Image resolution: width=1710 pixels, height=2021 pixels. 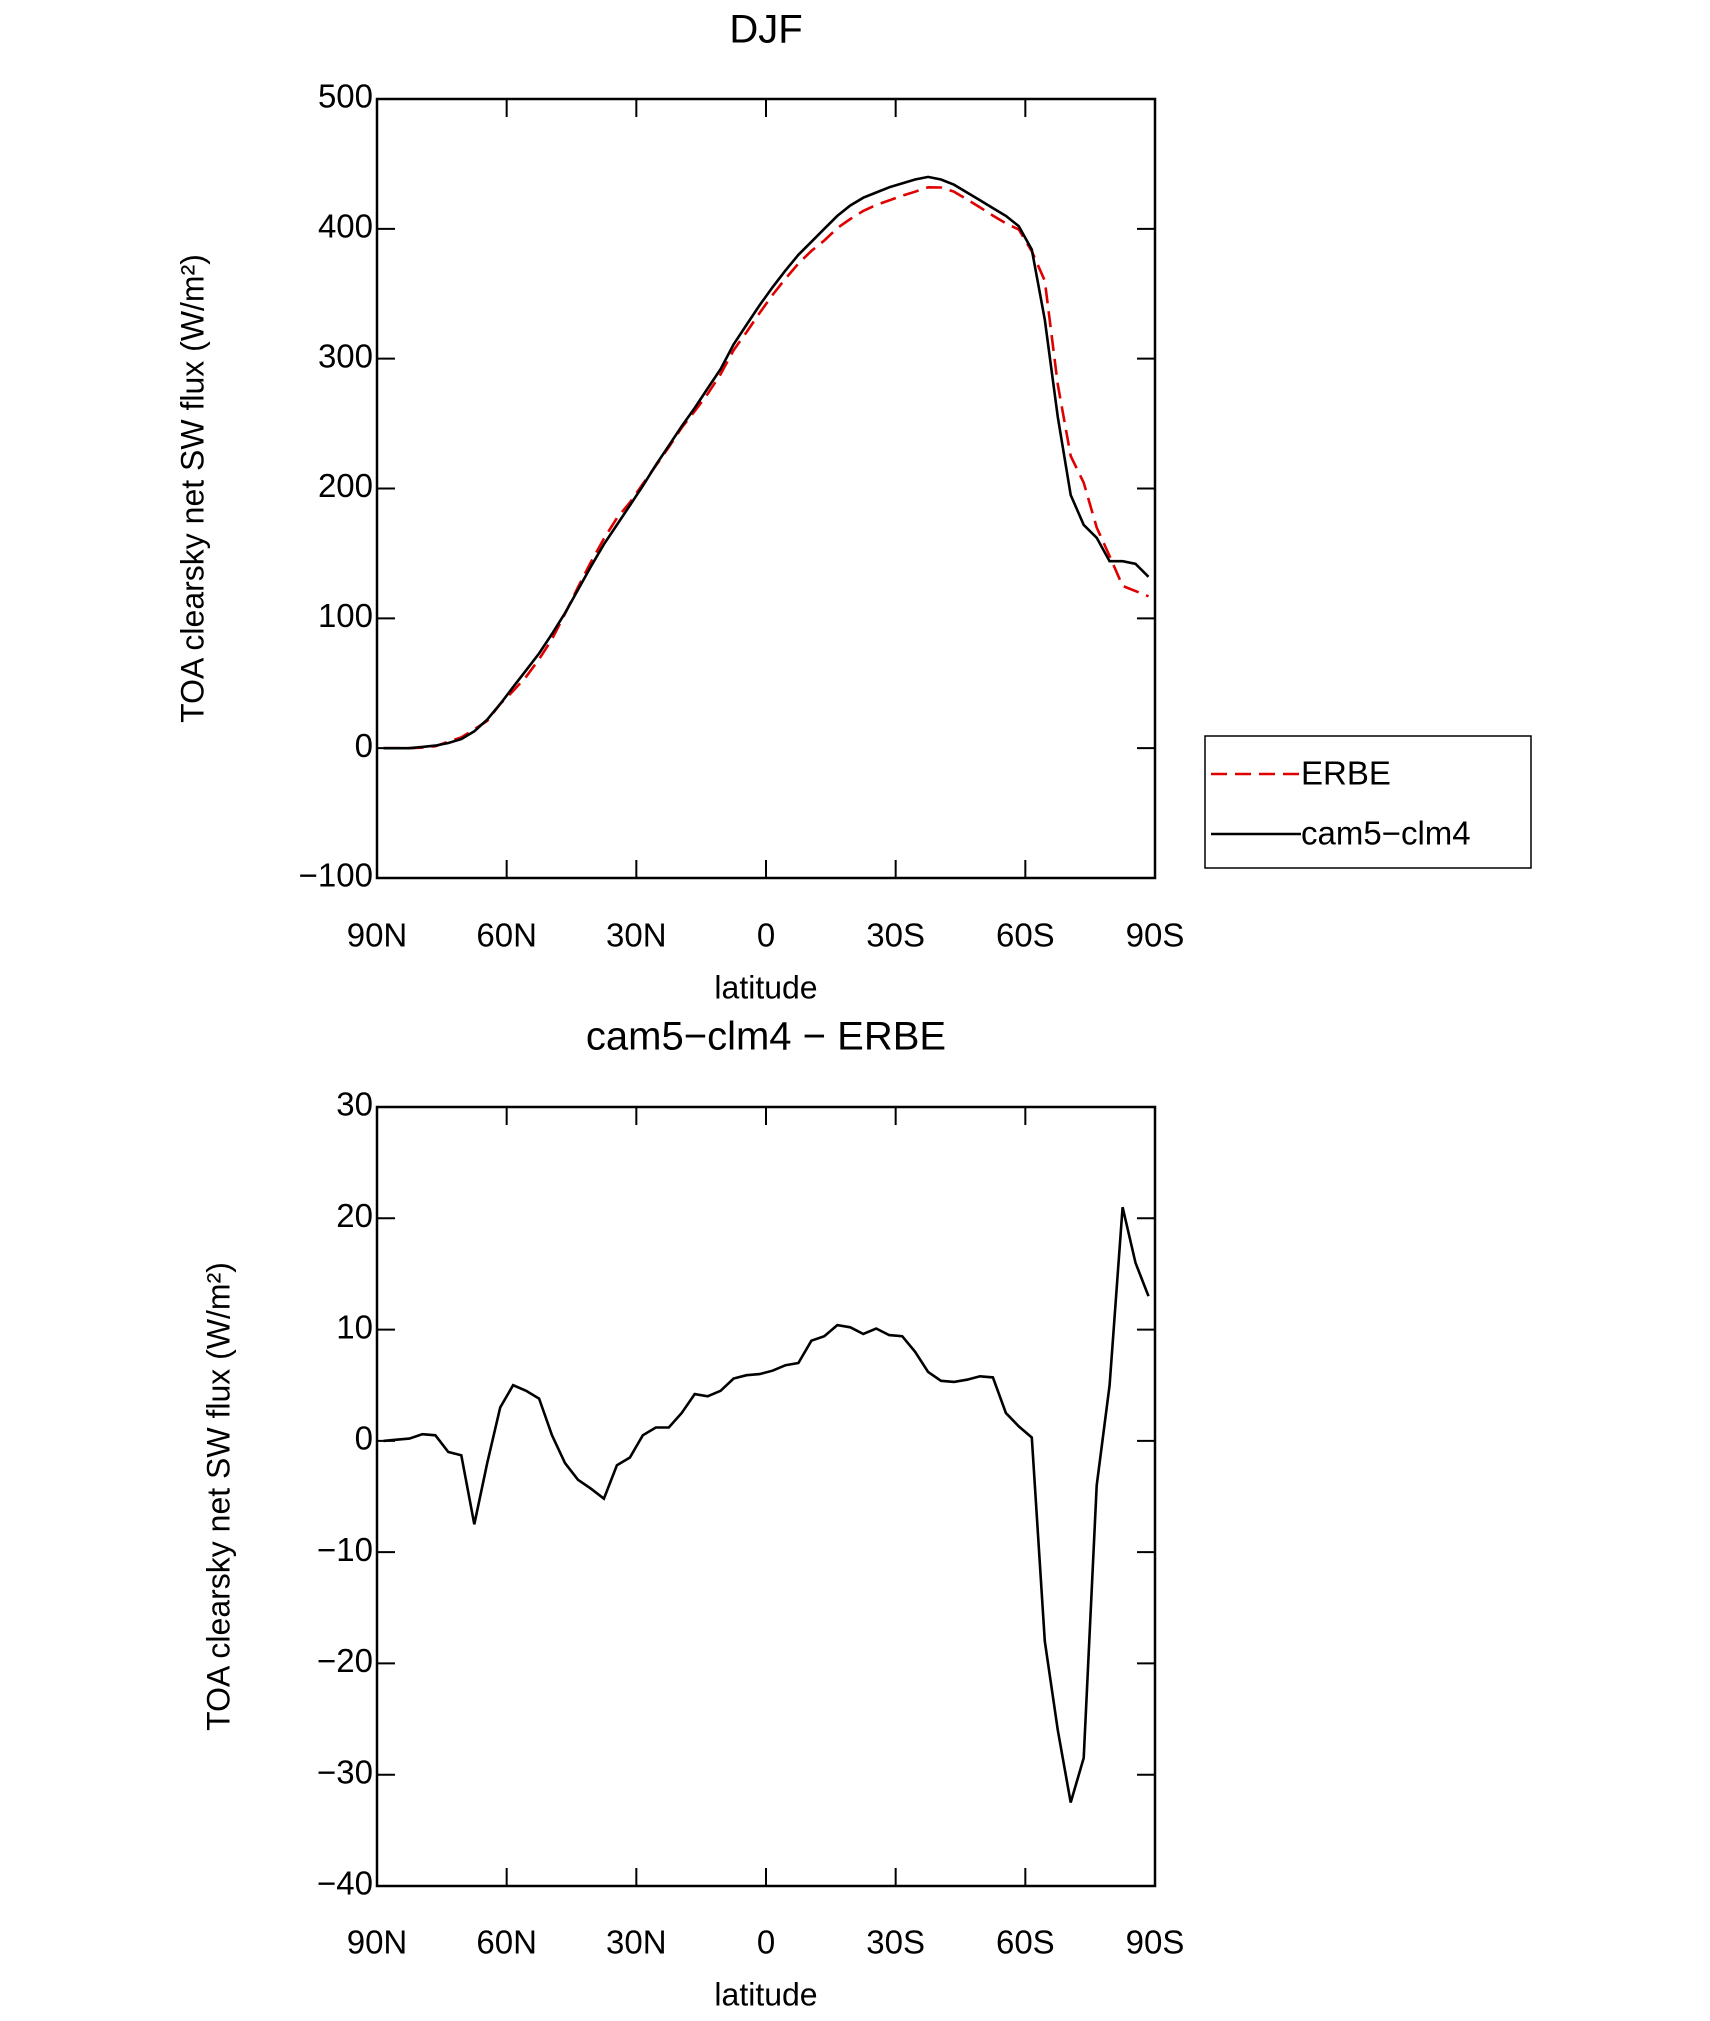 What do you see at coordinates (1346, 773) in the screenshot?
I see `legend-label: ERBE` at bounding box center [1346, 773].